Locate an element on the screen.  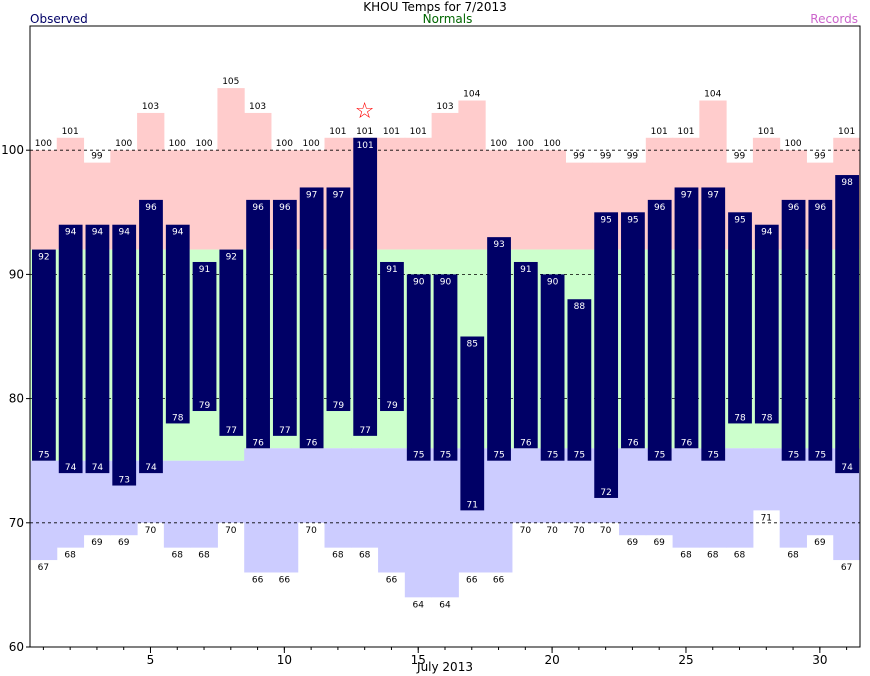
x-tick-label: 15 is located at coordinates (418, 660).